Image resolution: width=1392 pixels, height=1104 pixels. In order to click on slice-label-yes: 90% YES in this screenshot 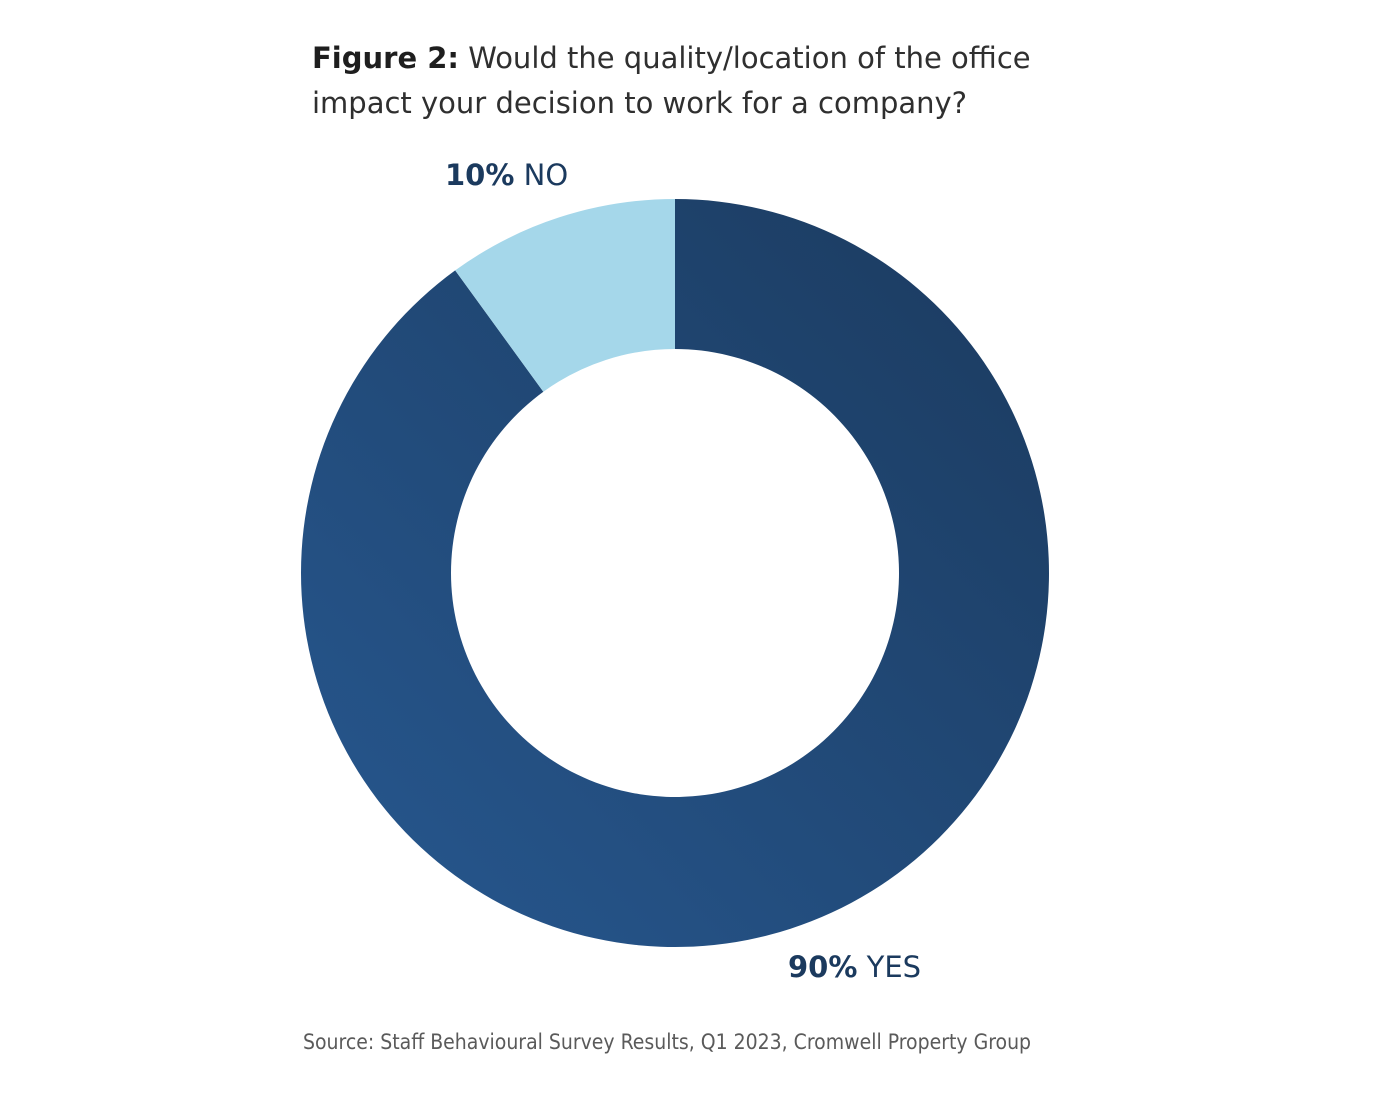, I will do `click(854, 967)`.